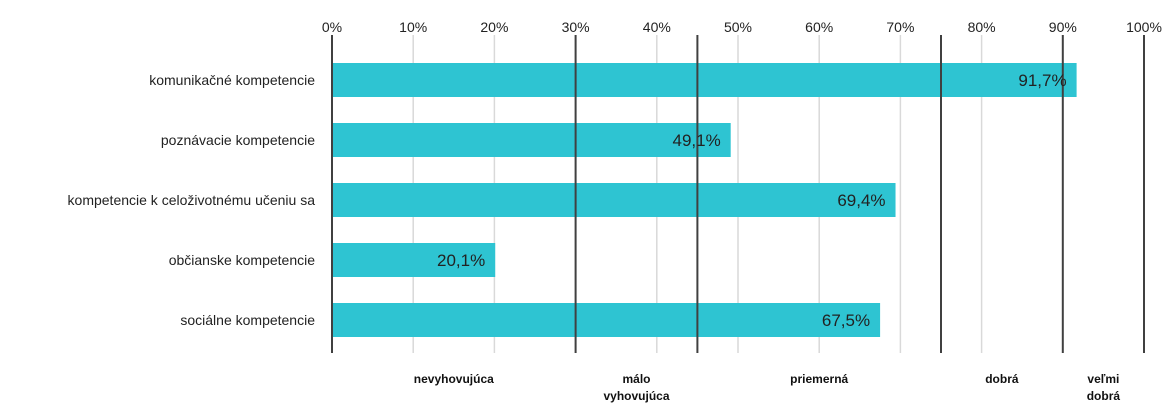 The height and width of the screenshot is (408, 1170). What do you see at coordinates (576, 27) in the screenshot?
I see `x-tick-label: 30%` at bounding box center [576, 27].